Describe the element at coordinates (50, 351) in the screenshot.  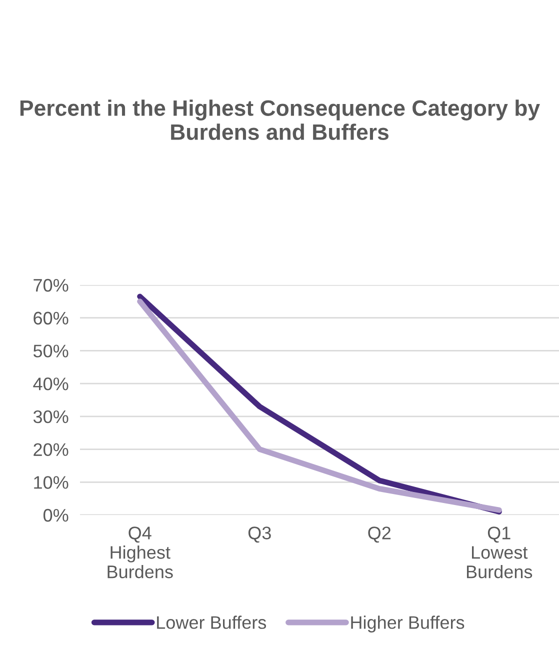
I see `y-tick-label: 50%` at that location.